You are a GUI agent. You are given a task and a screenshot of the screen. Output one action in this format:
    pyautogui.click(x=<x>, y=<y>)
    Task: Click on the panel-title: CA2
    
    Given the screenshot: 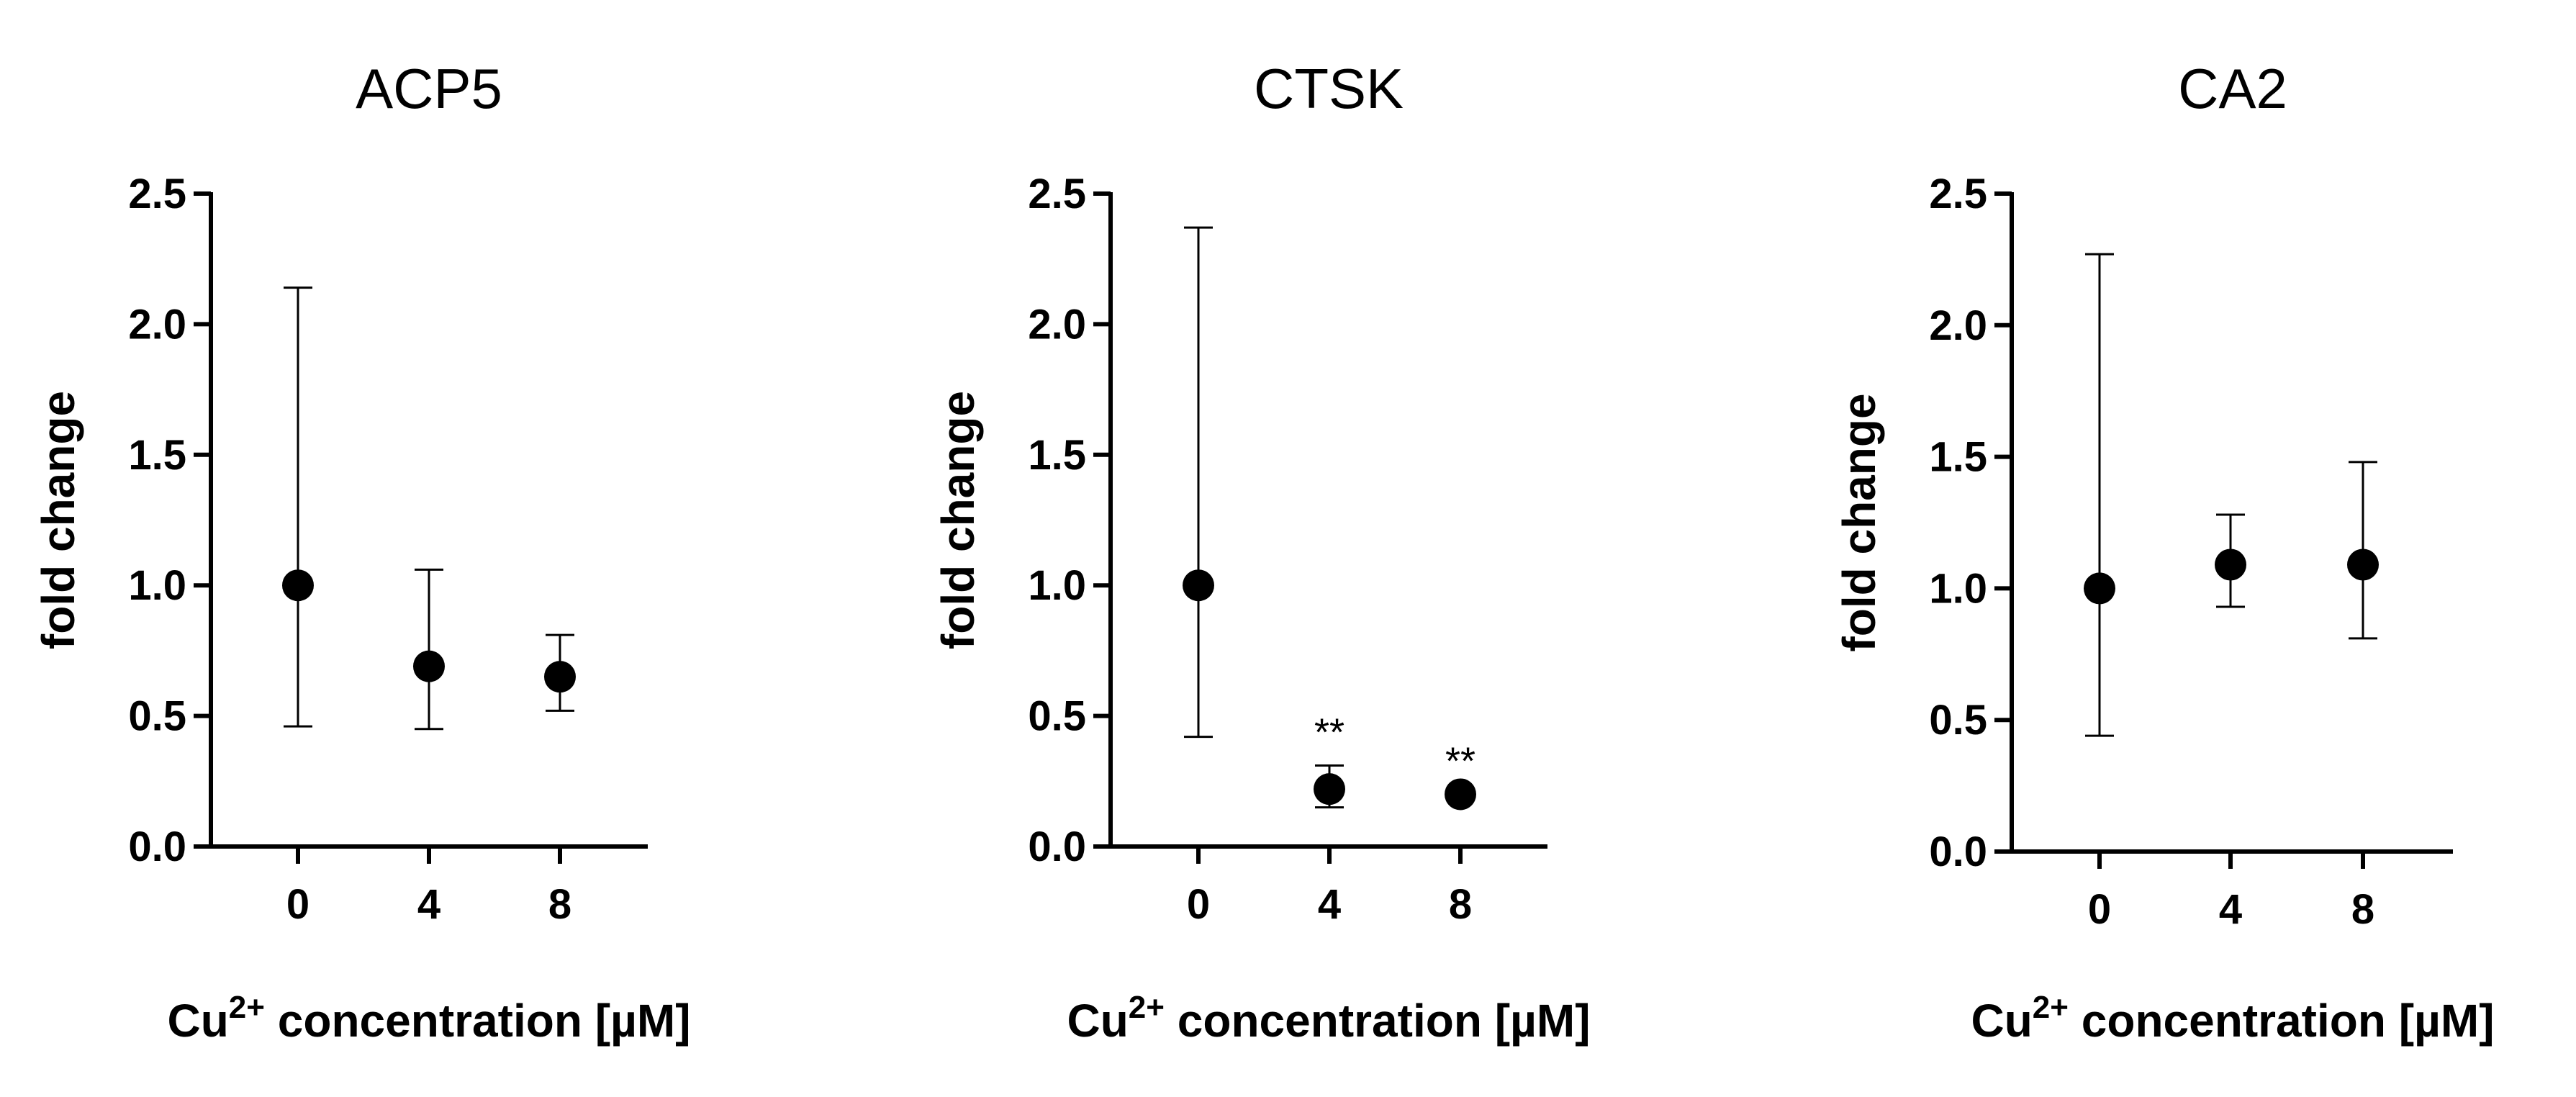 What is the action you would take?
    pyautogui.click(x=2232, y=88)
    